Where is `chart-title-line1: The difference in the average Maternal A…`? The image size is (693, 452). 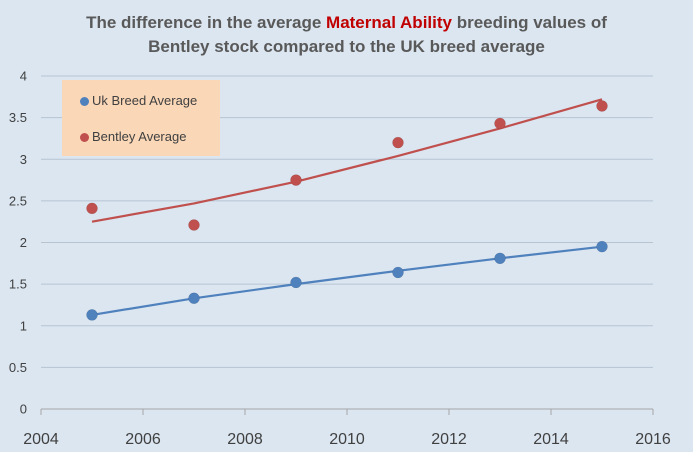
chart-title-line1: The difference in the average Maternal A… is located at coordinates (346, 23).